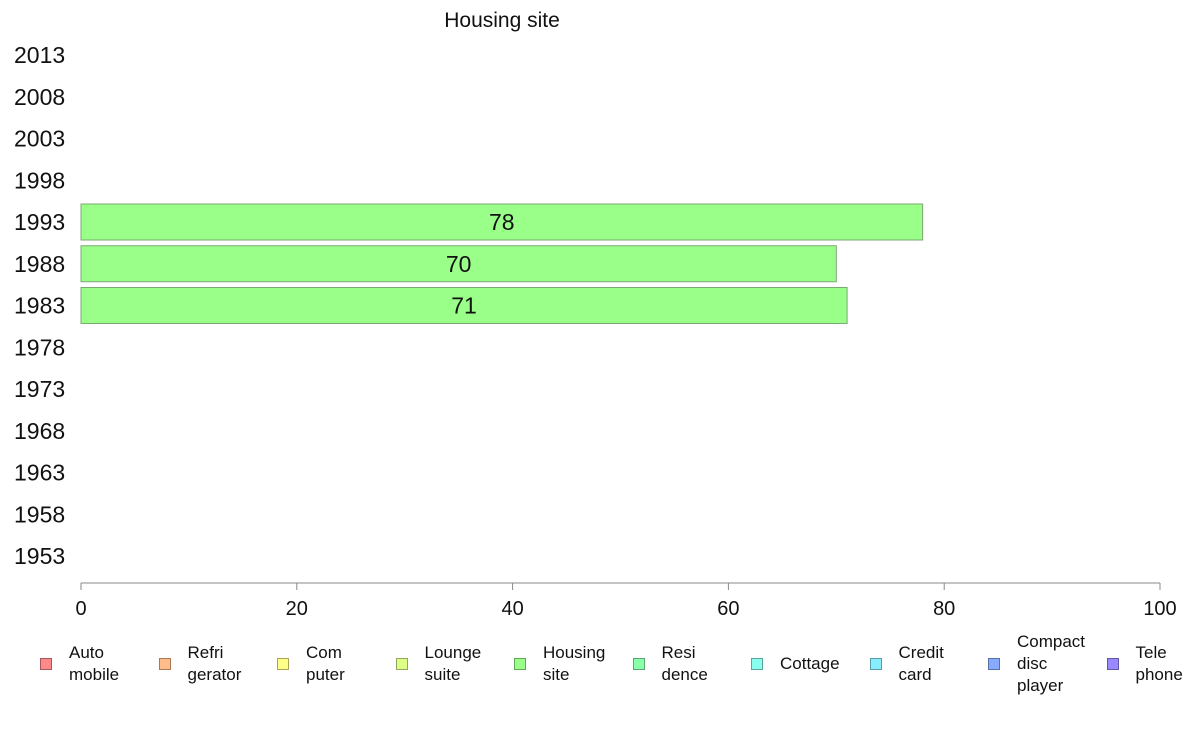  I want to click on legend-label: Tele phone, so click(1159, 663).